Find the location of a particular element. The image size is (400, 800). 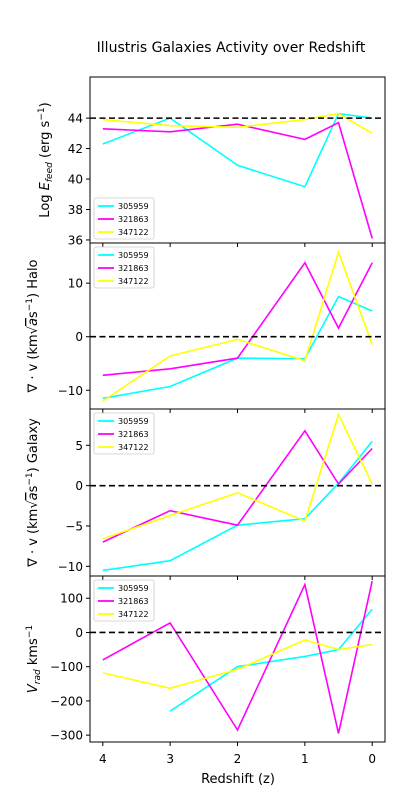

y-tick-label: −5 is located at coordinates (74, 526).